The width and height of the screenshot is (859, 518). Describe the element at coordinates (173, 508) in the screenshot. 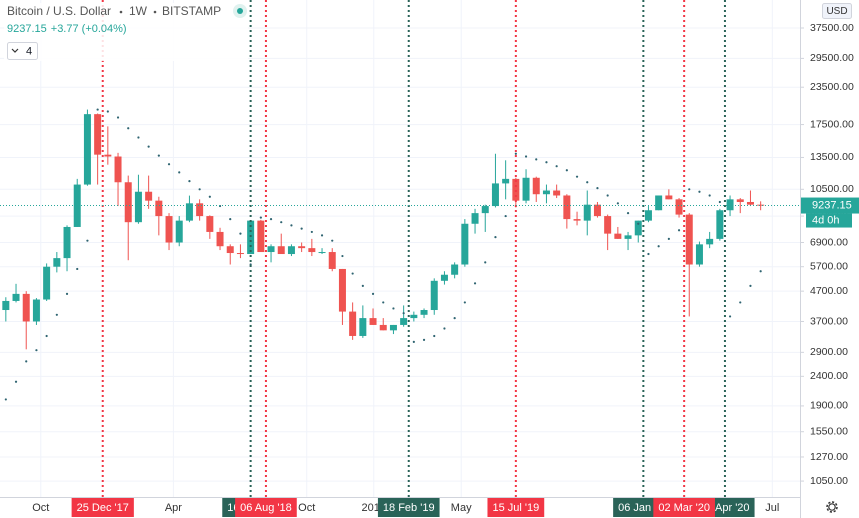

I see `x-tick-label: Apr` at that location.